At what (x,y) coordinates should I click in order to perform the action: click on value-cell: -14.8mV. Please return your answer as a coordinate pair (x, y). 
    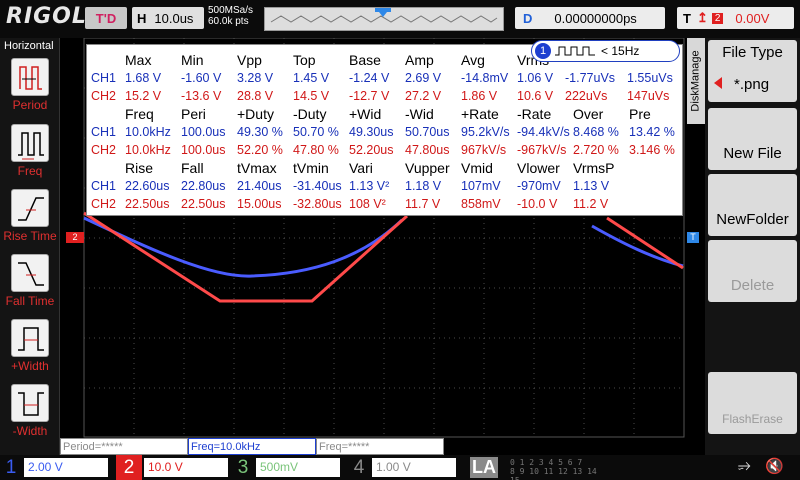
    Looking at the image, I should click on (485, 78).